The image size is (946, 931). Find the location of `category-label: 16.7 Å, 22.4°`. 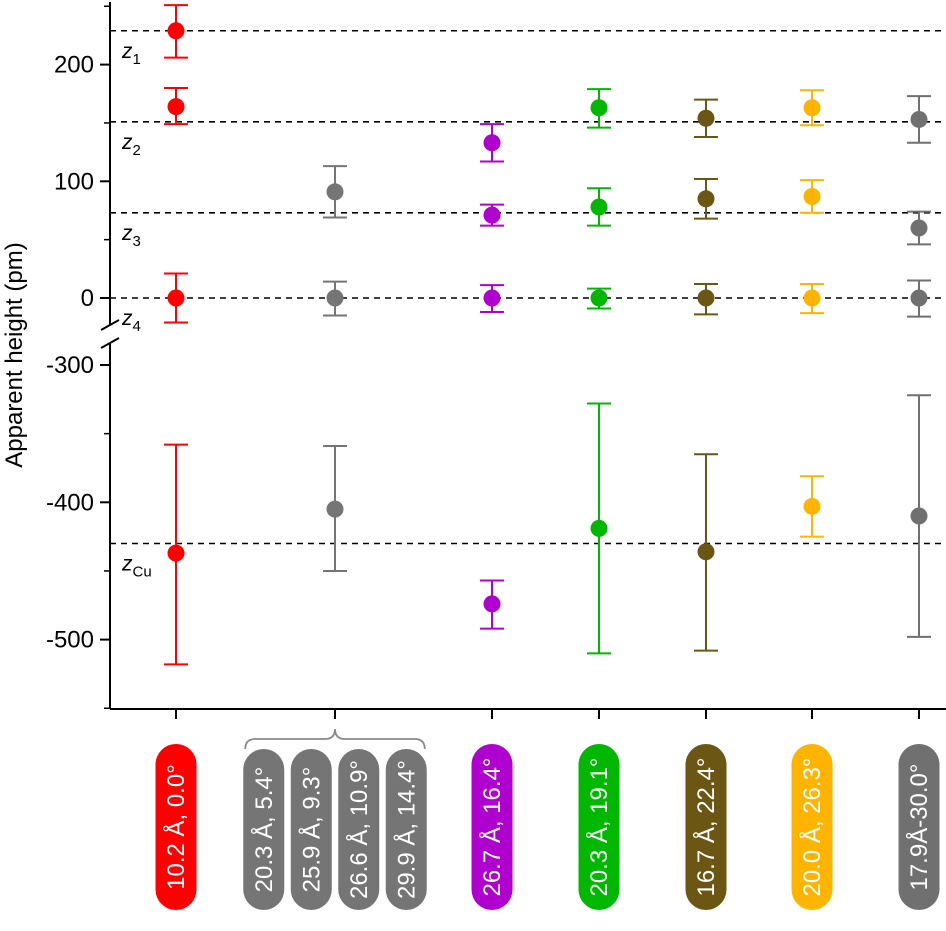

category-label: 16.7 Å, 22.4° is located at coordinates (706, 826).